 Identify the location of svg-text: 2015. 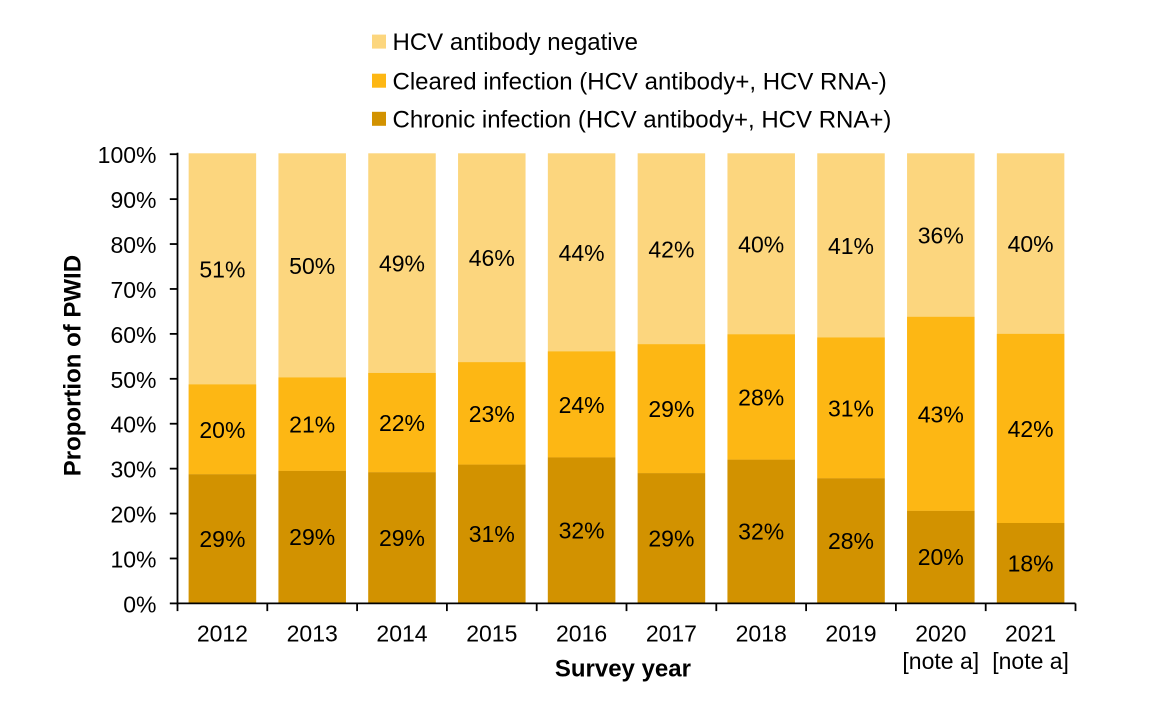
(491, 633).